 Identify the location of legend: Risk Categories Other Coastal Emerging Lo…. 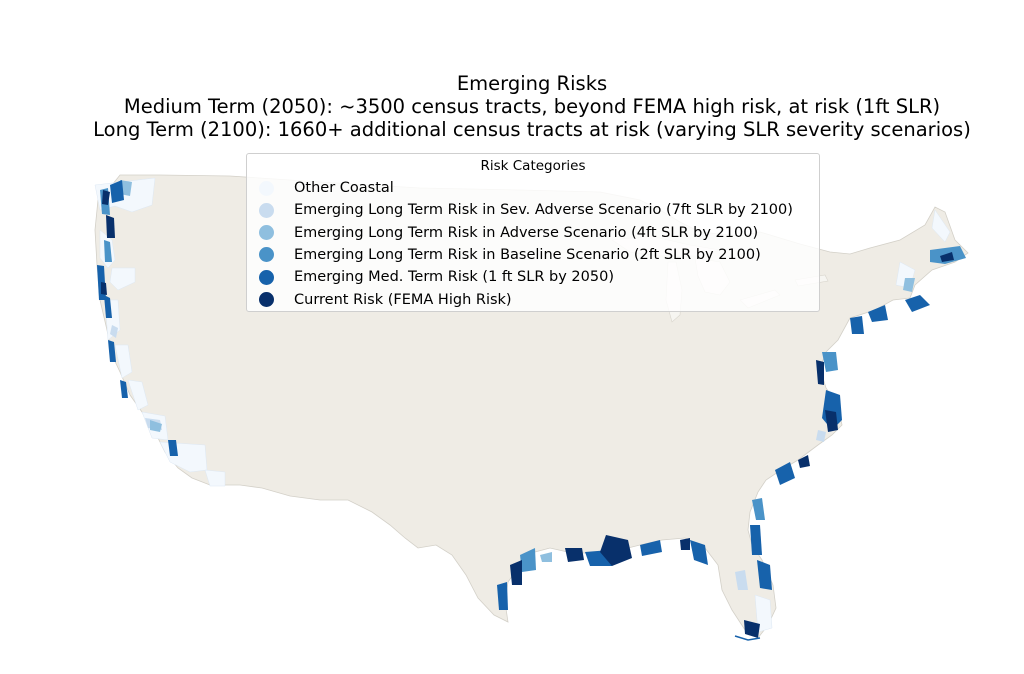
(533, 232).